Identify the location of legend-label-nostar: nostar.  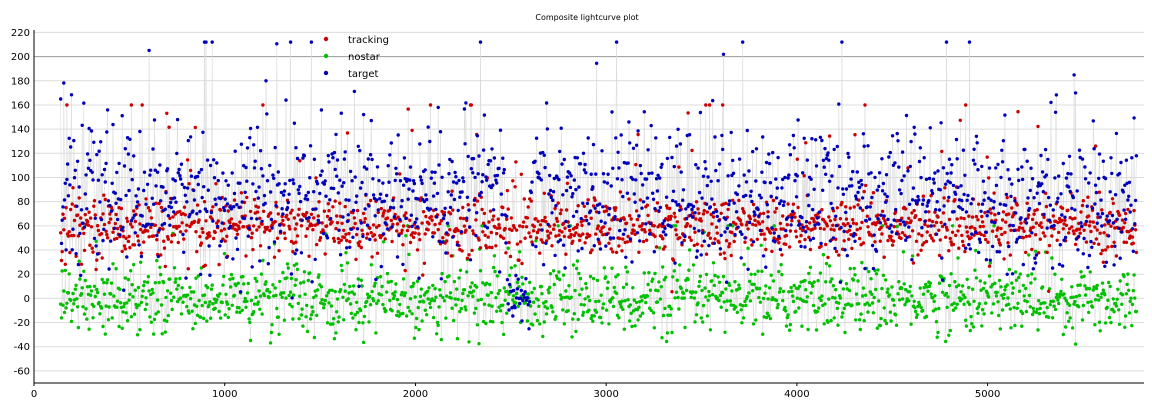
(364, 57).